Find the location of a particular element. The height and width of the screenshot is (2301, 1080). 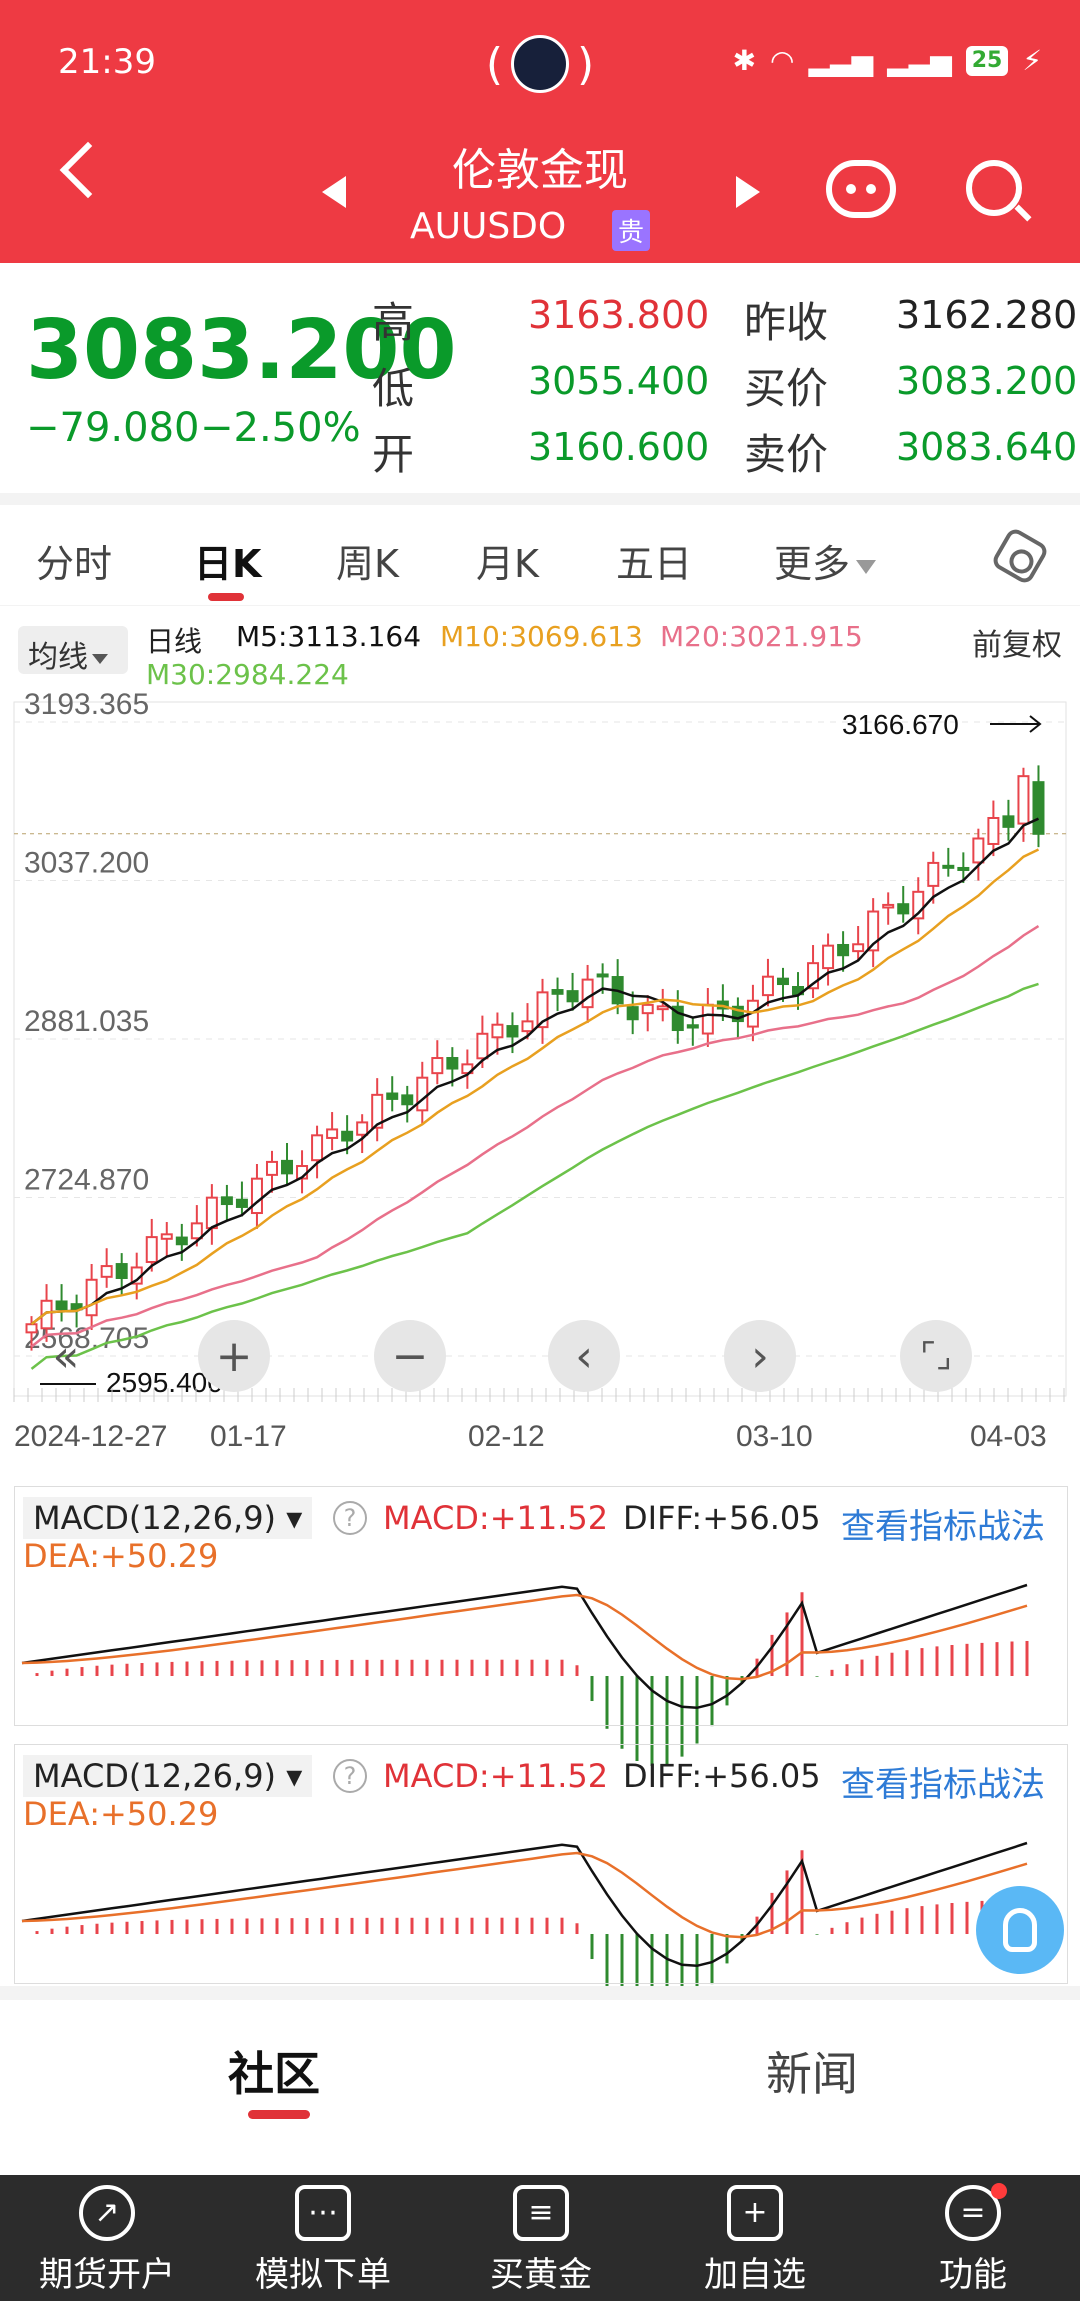

indicator-selector-2: MACD(12,26,9) ▾ is located at coordinates (168, 1776).